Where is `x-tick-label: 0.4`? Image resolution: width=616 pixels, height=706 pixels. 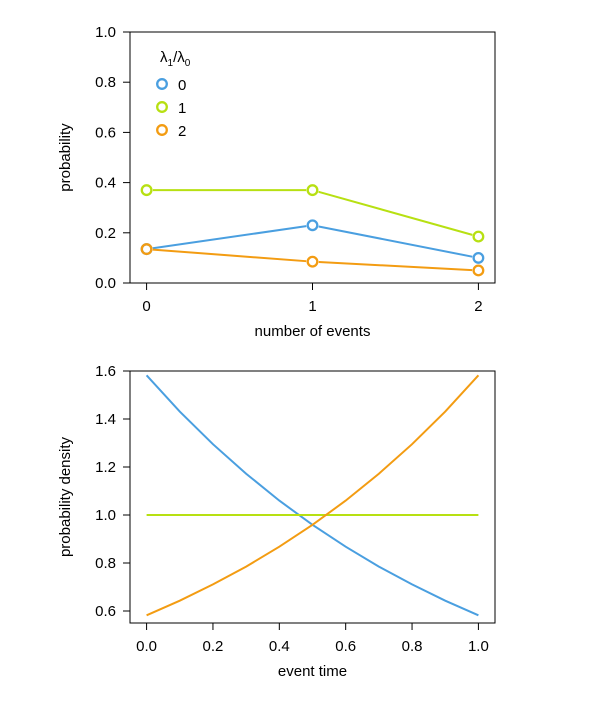 x-tick-label: 0.4 is located at coordinates (279, 646).